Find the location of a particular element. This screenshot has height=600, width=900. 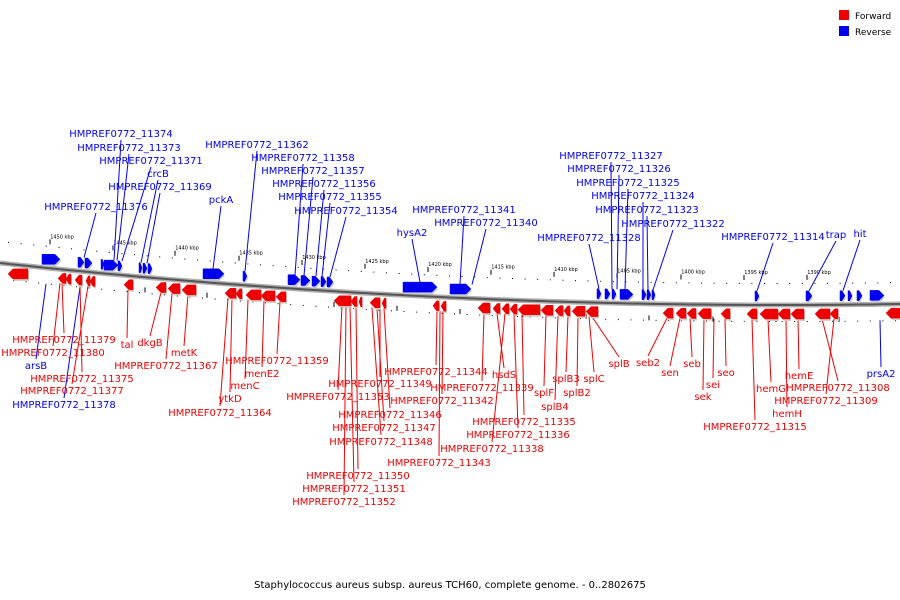

forward-gene-label: sen is located at coordinates (670, 373).